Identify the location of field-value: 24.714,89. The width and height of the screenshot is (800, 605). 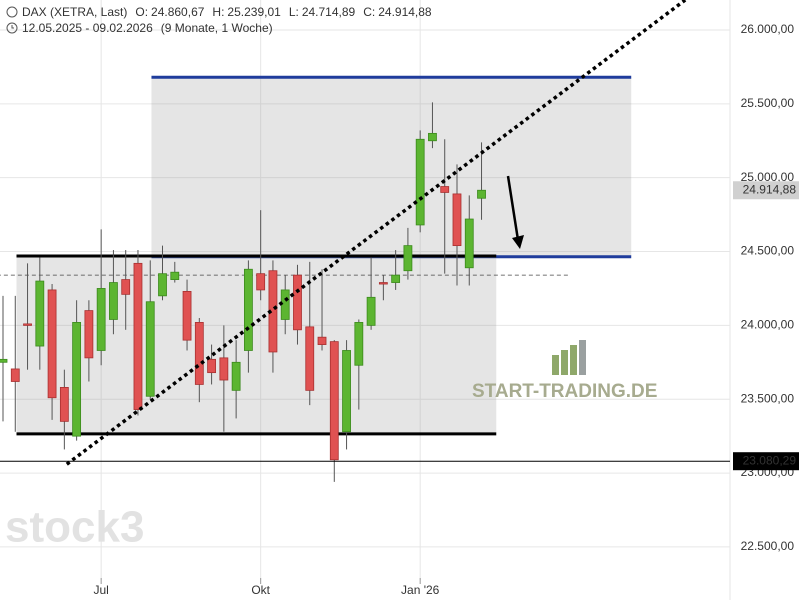
(329, 12).